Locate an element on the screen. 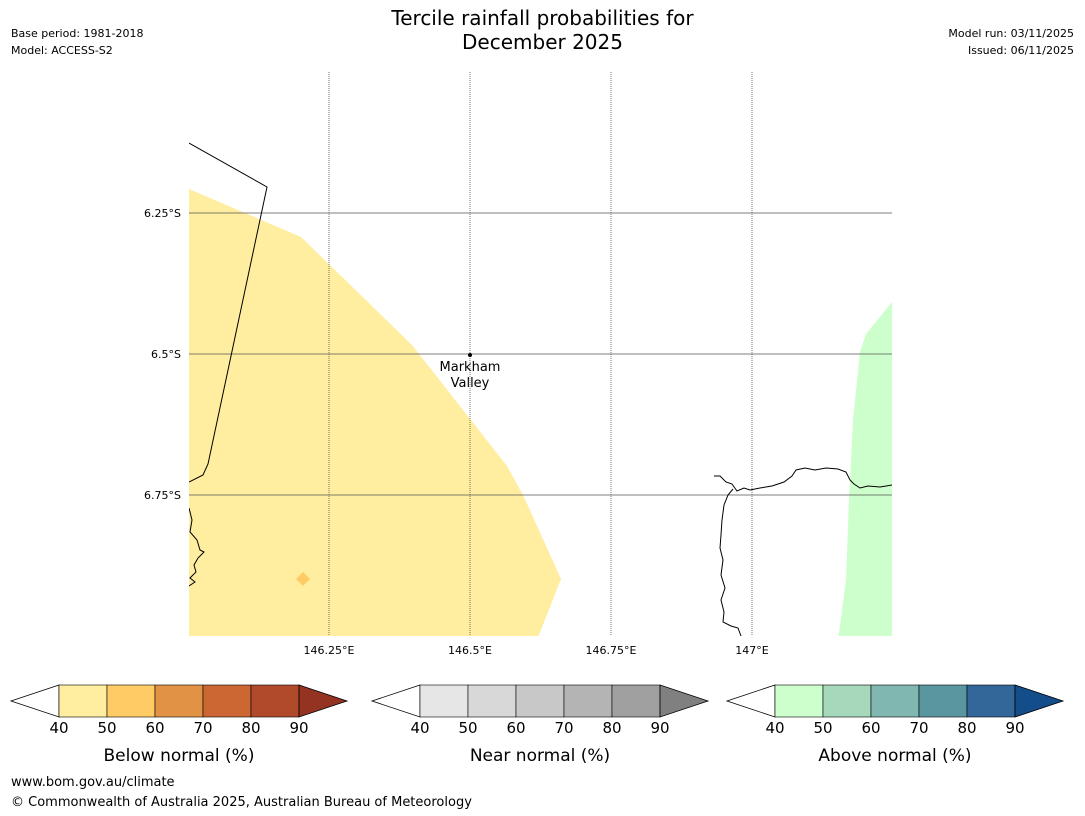  legend-below-normal: 40 50 60 70 80 90 Below normal (%) is located at coordinates (179, 725).